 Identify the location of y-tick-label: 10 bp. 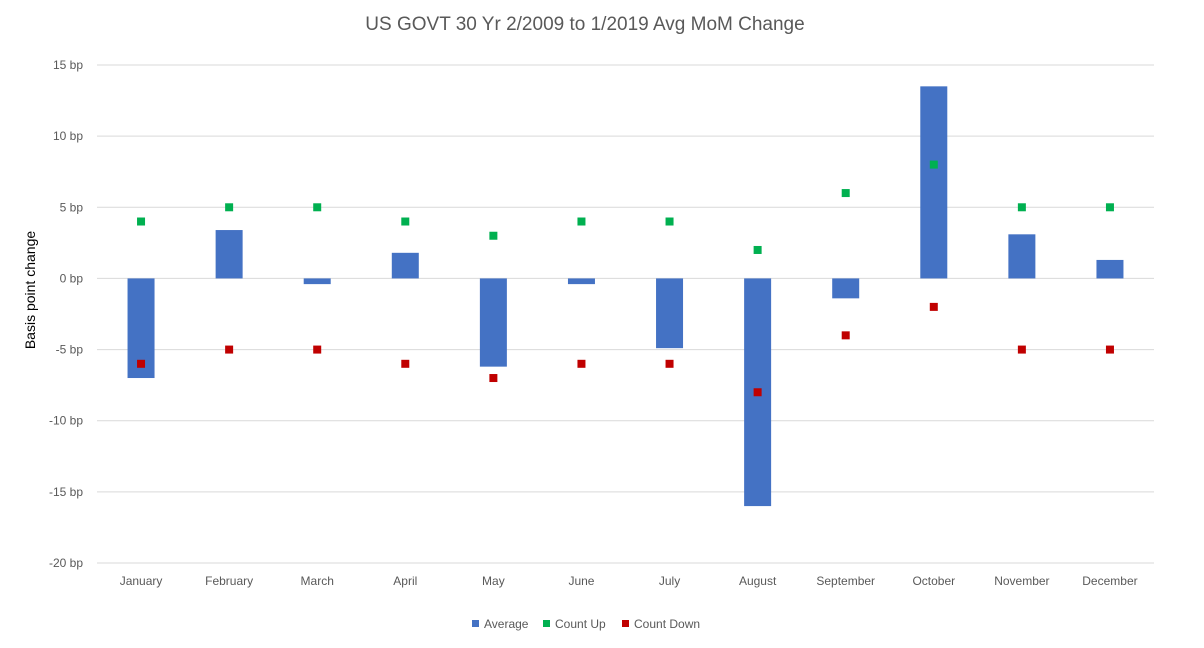
(68, 136).